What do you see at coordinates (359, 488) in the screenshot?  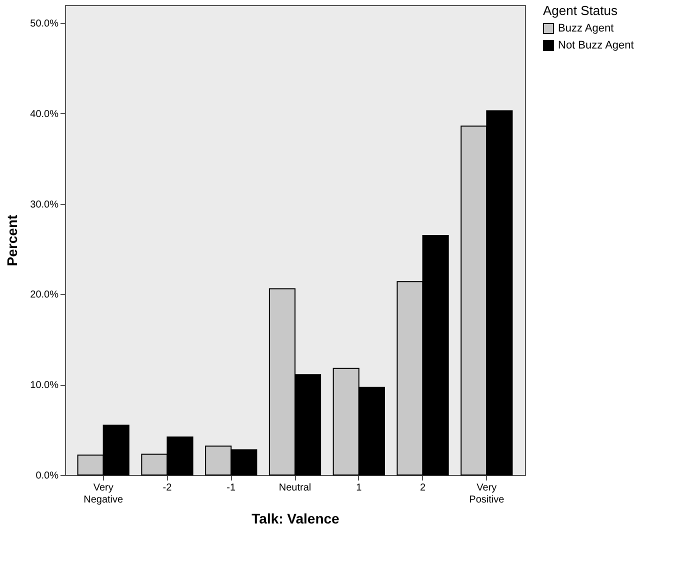 I see `x-tick-label: 1` at bounding box center [359, 488].